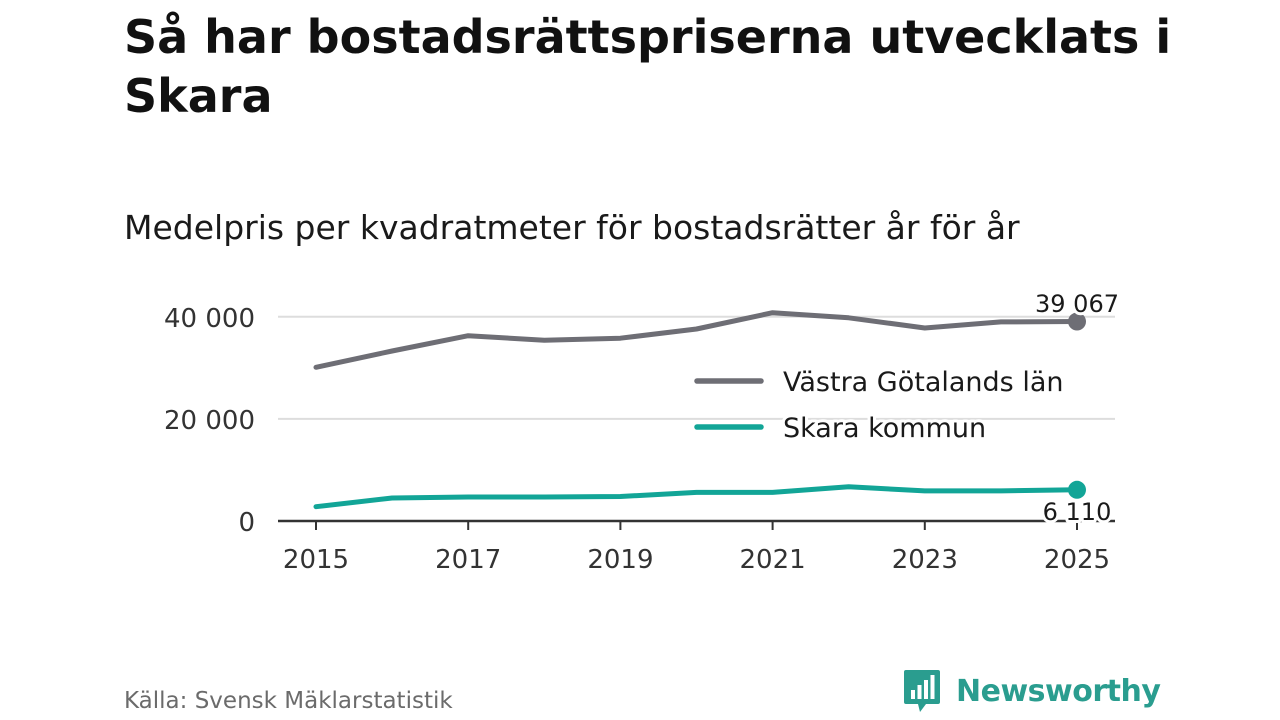 Image resolution: width=1280 pixels, height=720 pixels. I want to click on brand-name: Newsworthy, so click(1058, 691).